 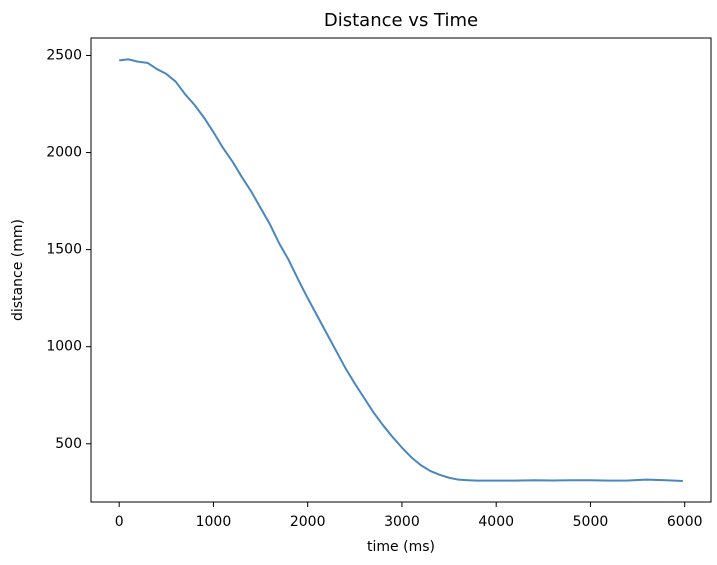 I want to click on x-tick-label: 1000, so click(x=214, y=522).